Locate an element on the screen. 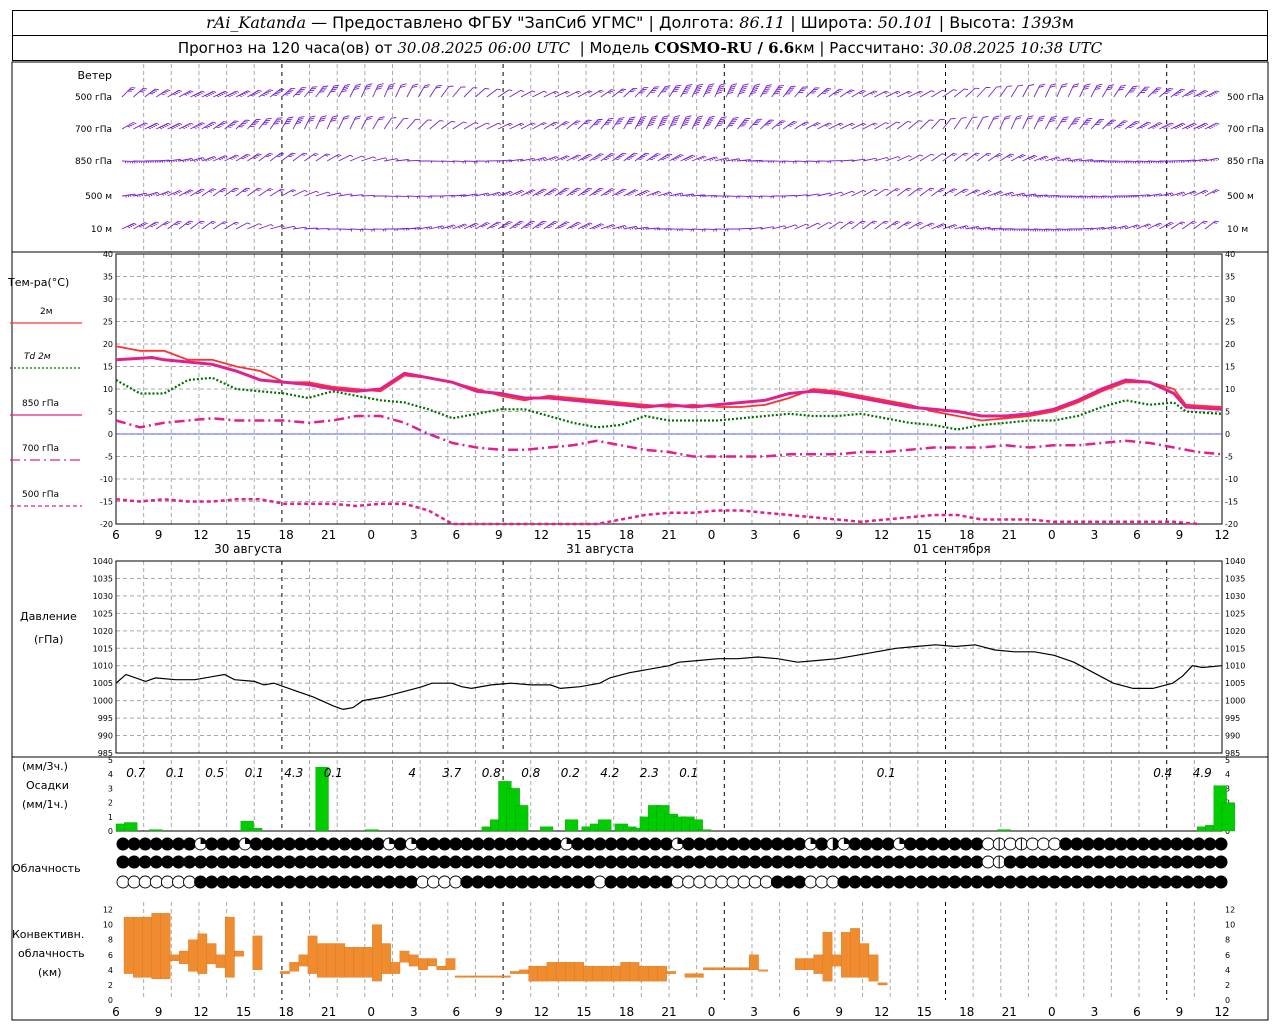 This screenshot has width=1280, height=1024. x-tick-label: 18 is located at coordinates (286, 535).